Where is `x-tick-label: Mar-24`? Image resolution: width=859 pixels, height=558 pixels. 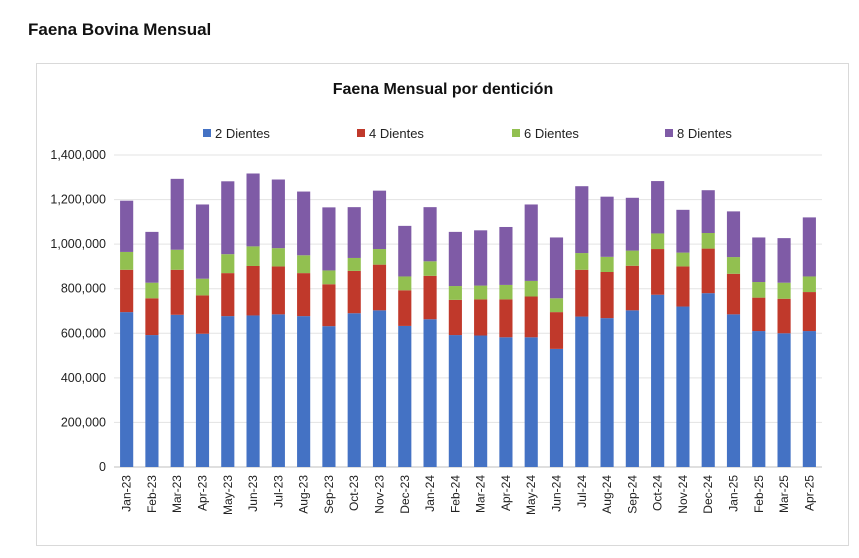 x-tick-label: Mar-24 is located at coordinates (481, 494).